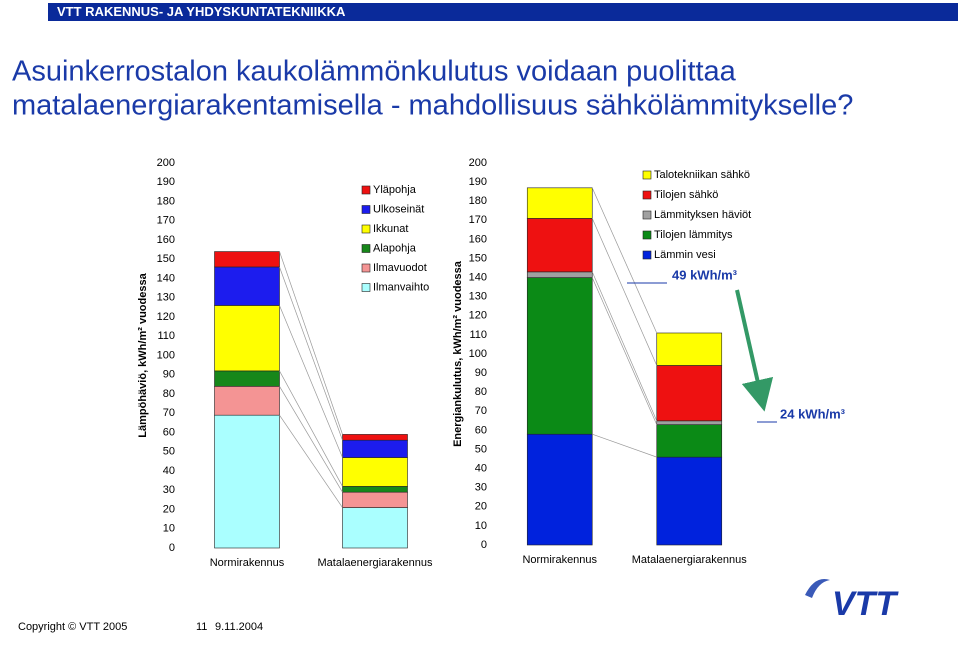 Image resolution: width=960 pixels, height=645 pixels. What do you see at coordinates (478, 220) in the screenshot?
I see `y-tick-label: 170` at bounding box center [478, 220].